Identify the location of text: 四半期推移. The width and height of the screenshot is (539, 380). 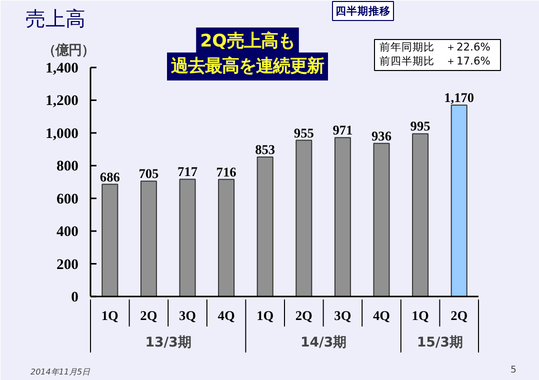
(363, 11).